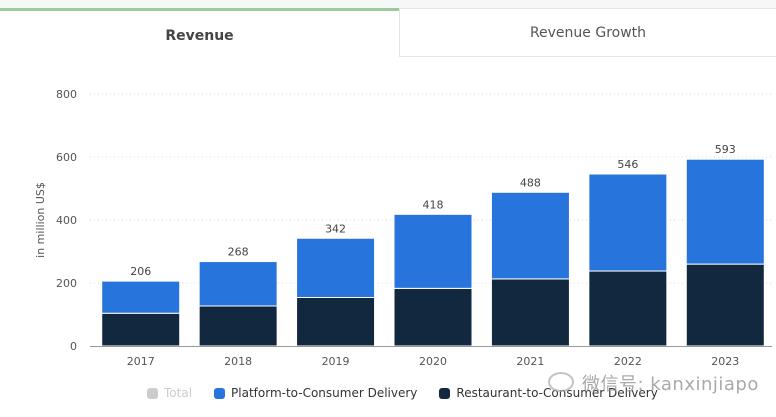  I want to click on legend-label-platform: Platform-to-Consumer Delivery, so click(324, 393).